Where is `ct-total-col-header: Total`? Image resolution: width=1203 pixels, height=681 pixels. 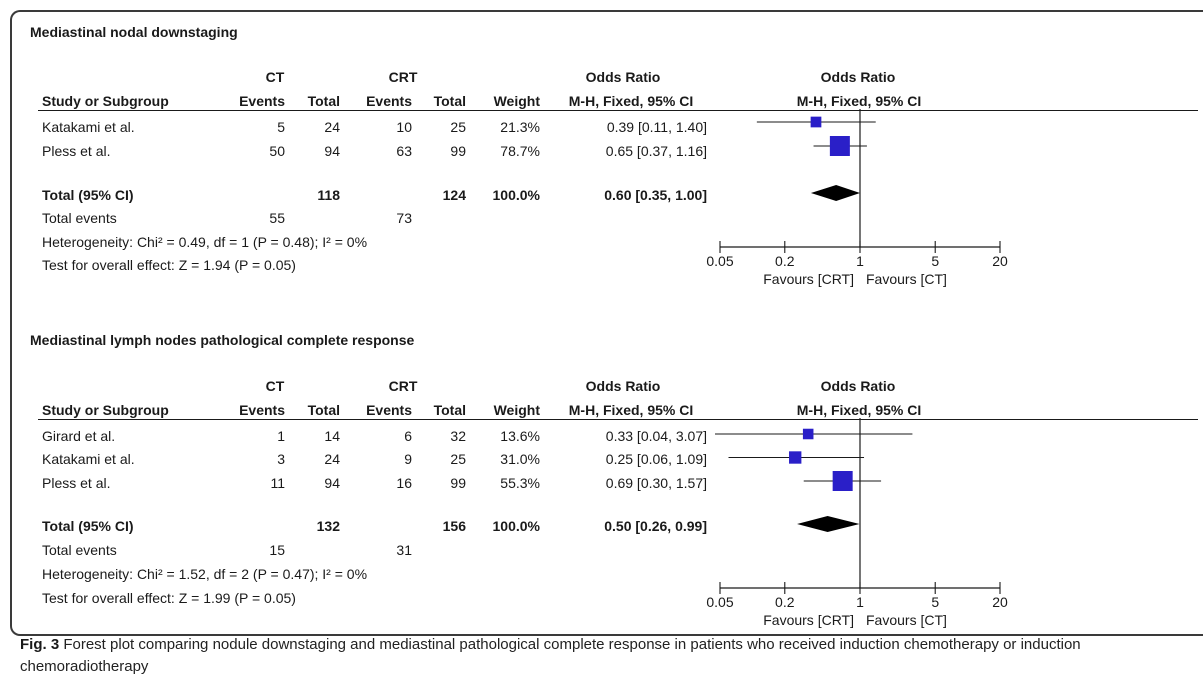
ct-total-col-header: Total is located at coordinates (323, 410).